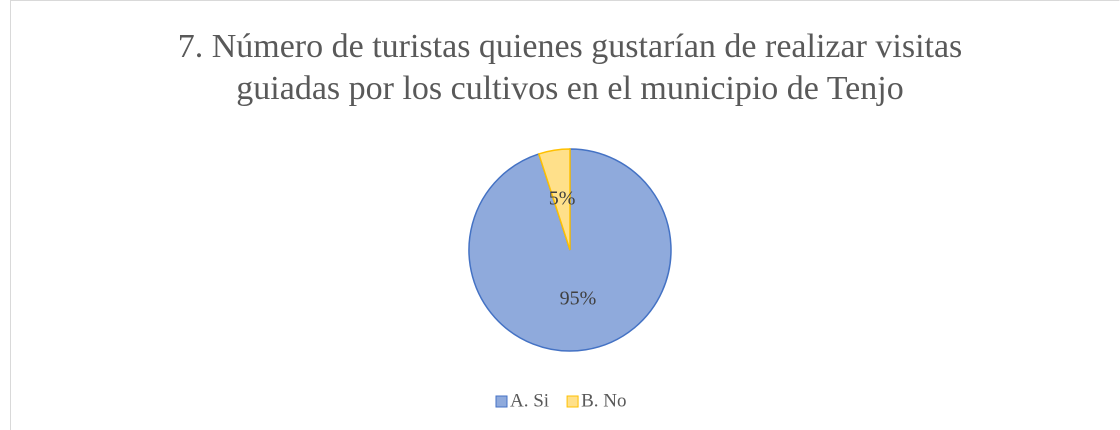 The image size is (1120, 430). I want to click on pie-slice, so click(554, 199).